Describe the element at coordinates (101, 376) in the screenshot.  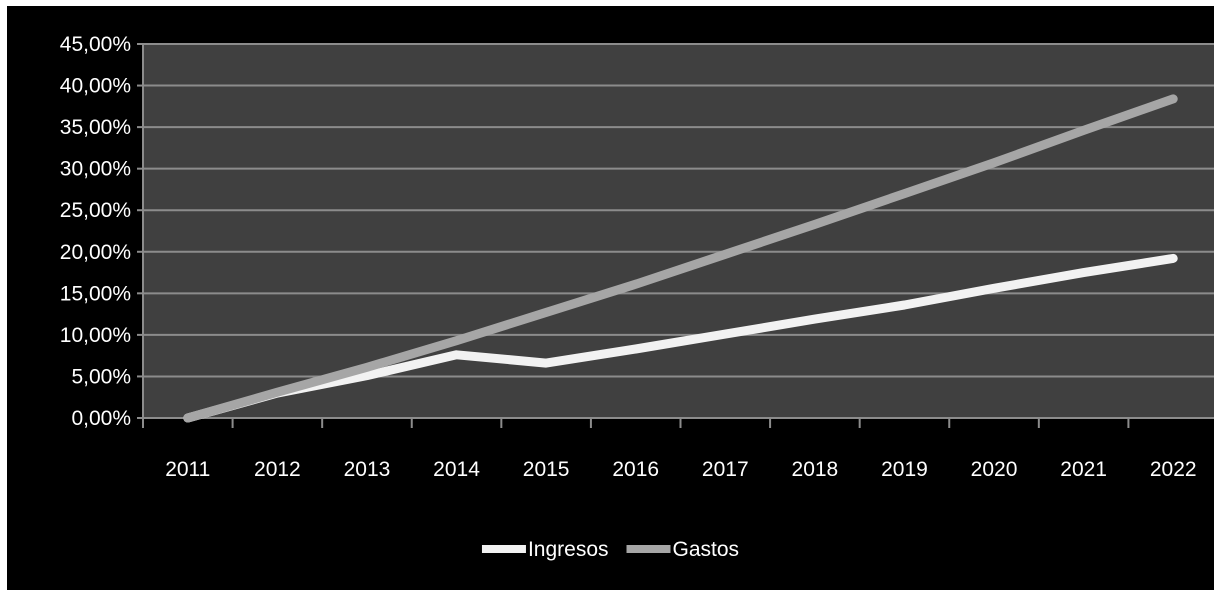
I see `y-tick-label: 5,00%` at that location.